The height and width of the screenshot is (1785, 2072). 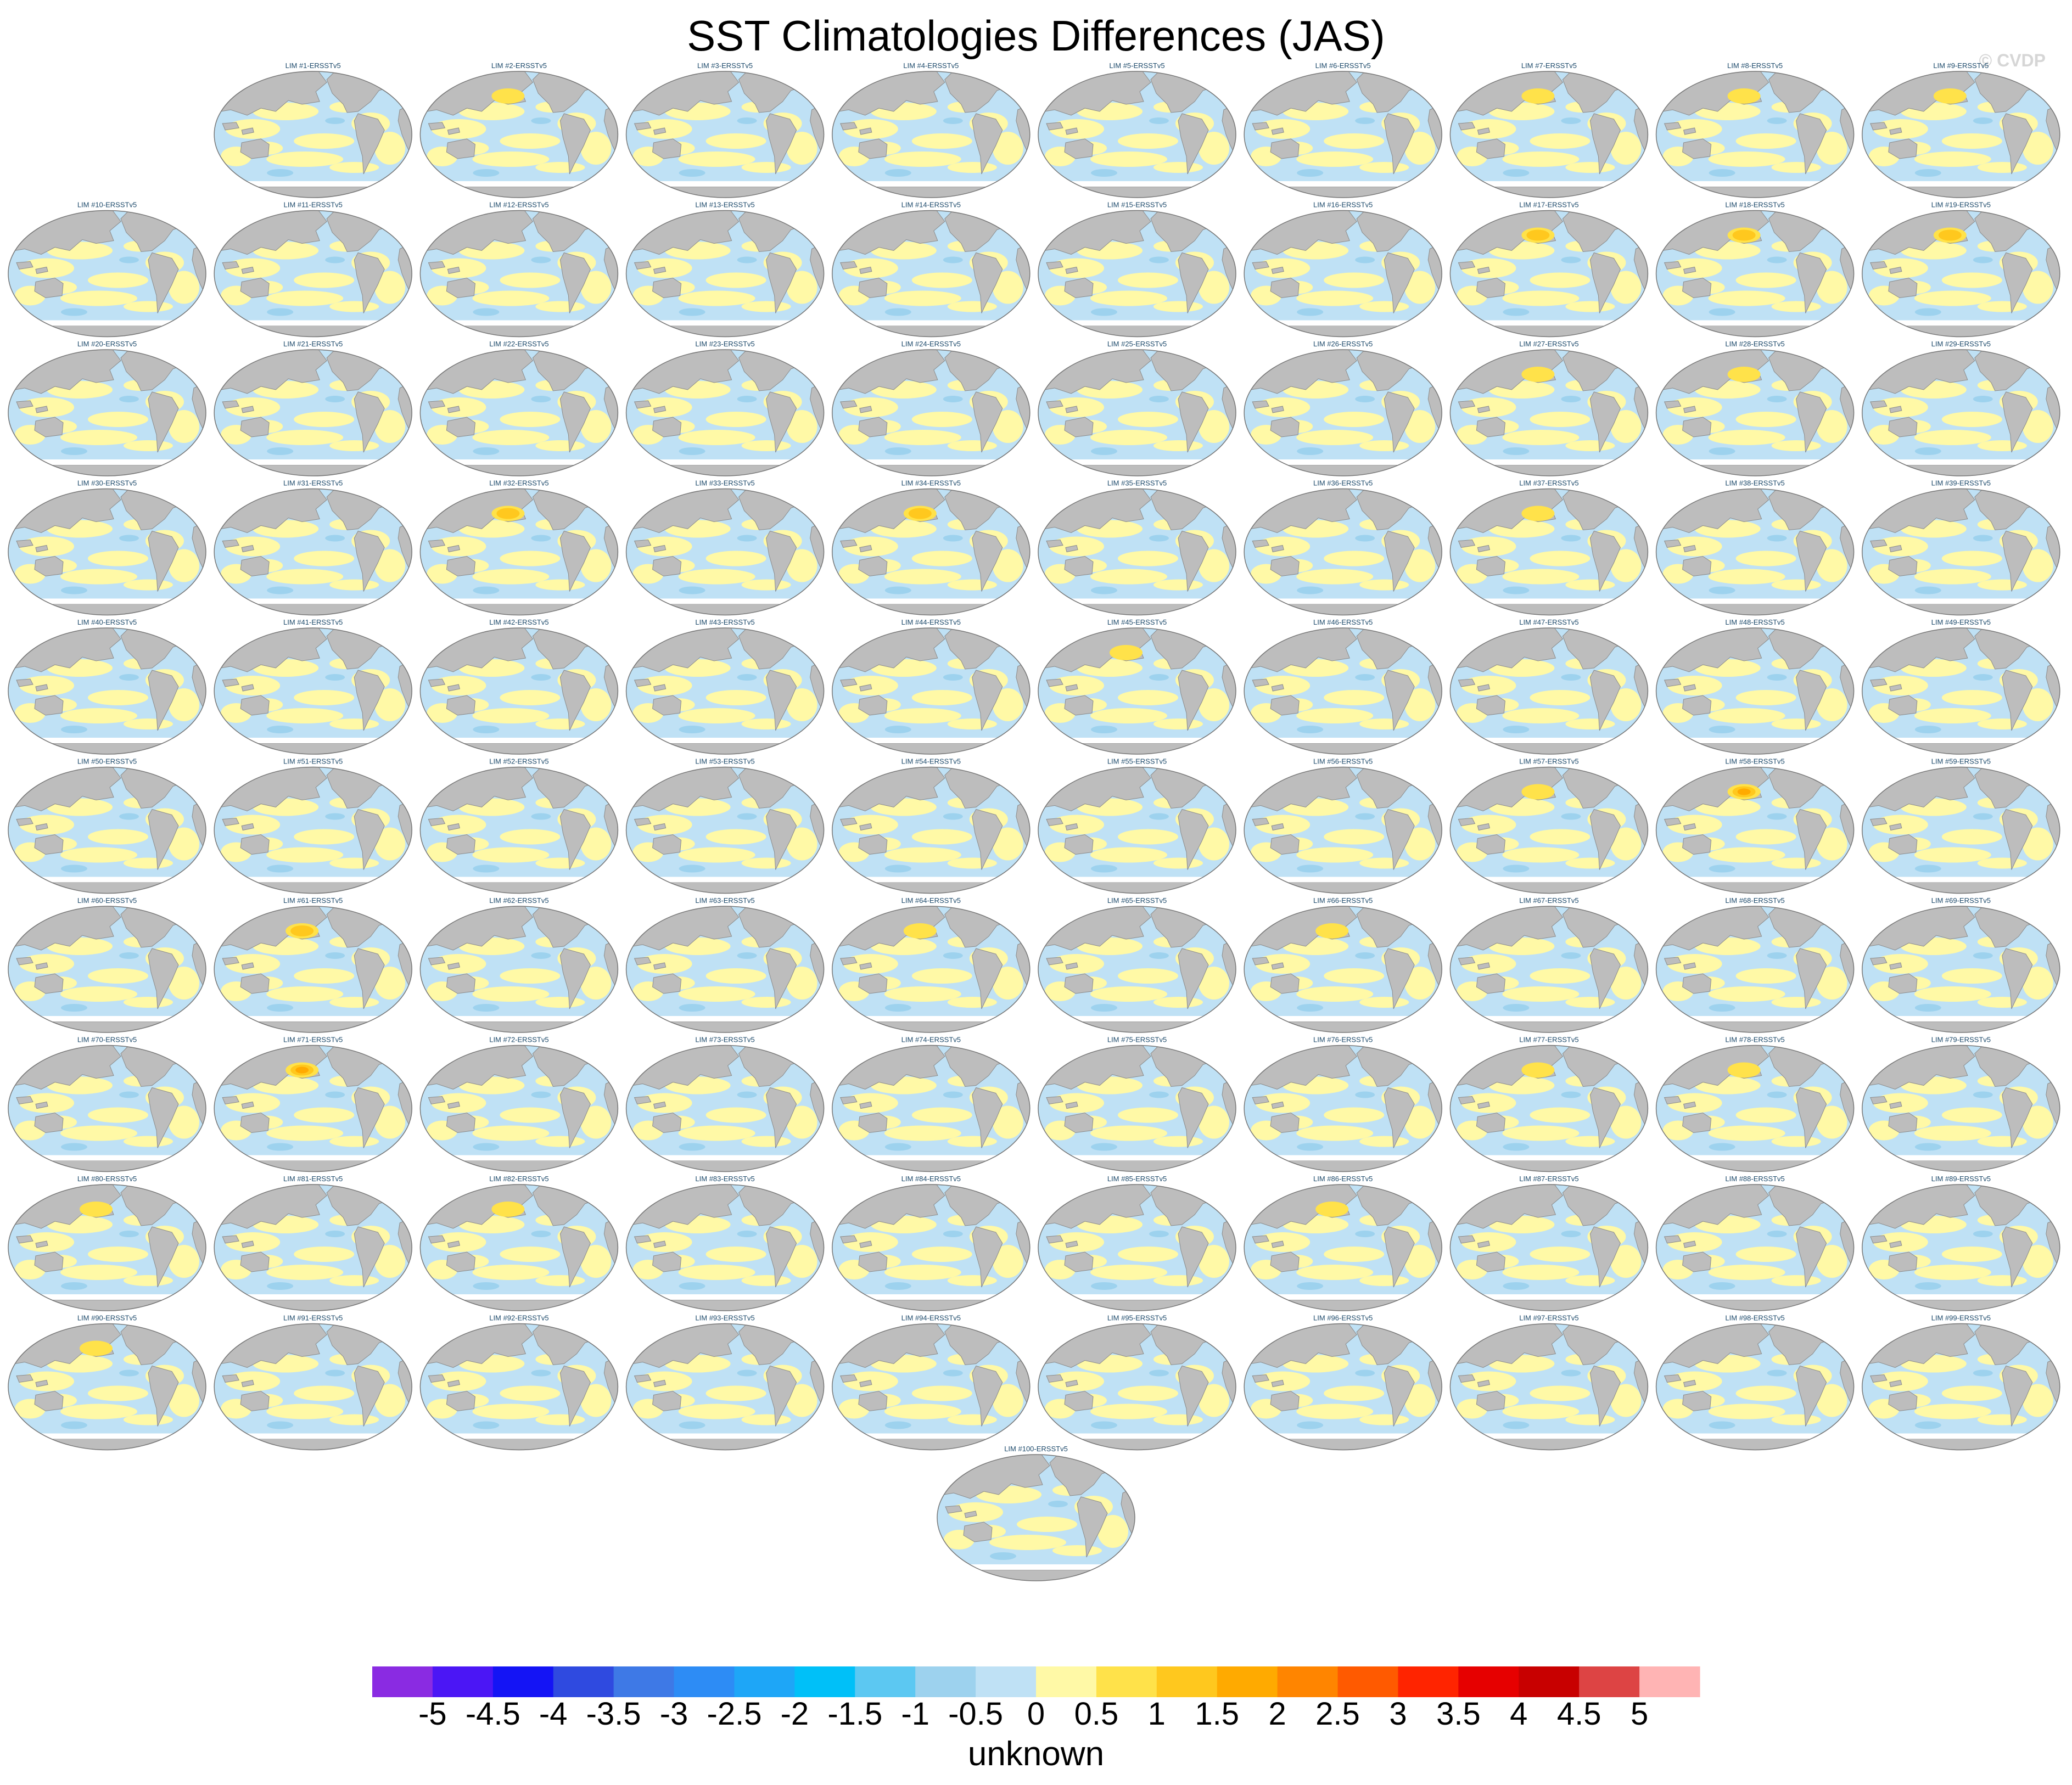 What do you see at coordinates (725, 1179) in the screenshot?
I see `panel-title: LIM #83-ERSSTv5` at bounding box center [725, 1179].